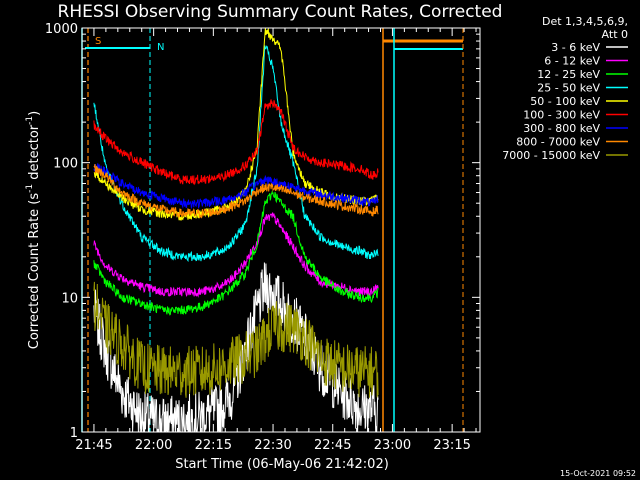  Describe the element at coordinates (65, 164) in the screenshot. I see `y-tick-label: 100` at that location.